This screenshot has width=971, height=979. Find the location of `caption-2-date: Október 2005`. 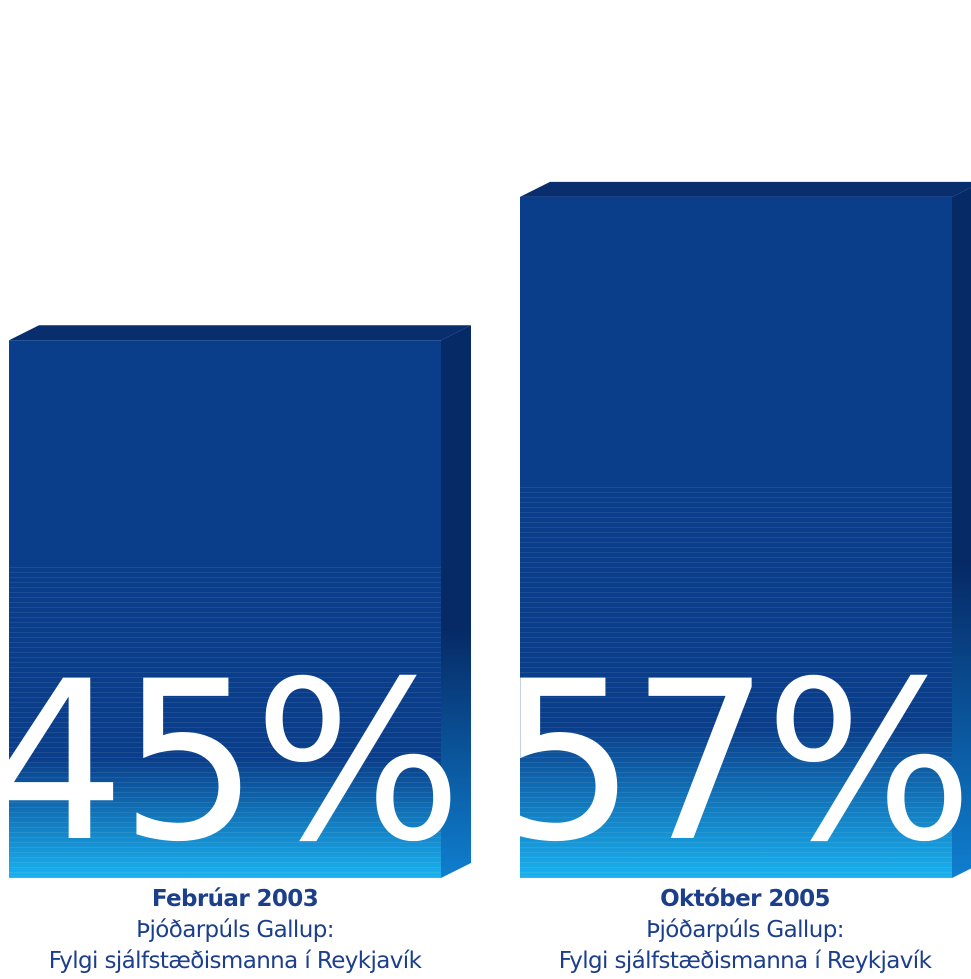

caption-2-date: Október 2005 is located at coordinates (745, 899).